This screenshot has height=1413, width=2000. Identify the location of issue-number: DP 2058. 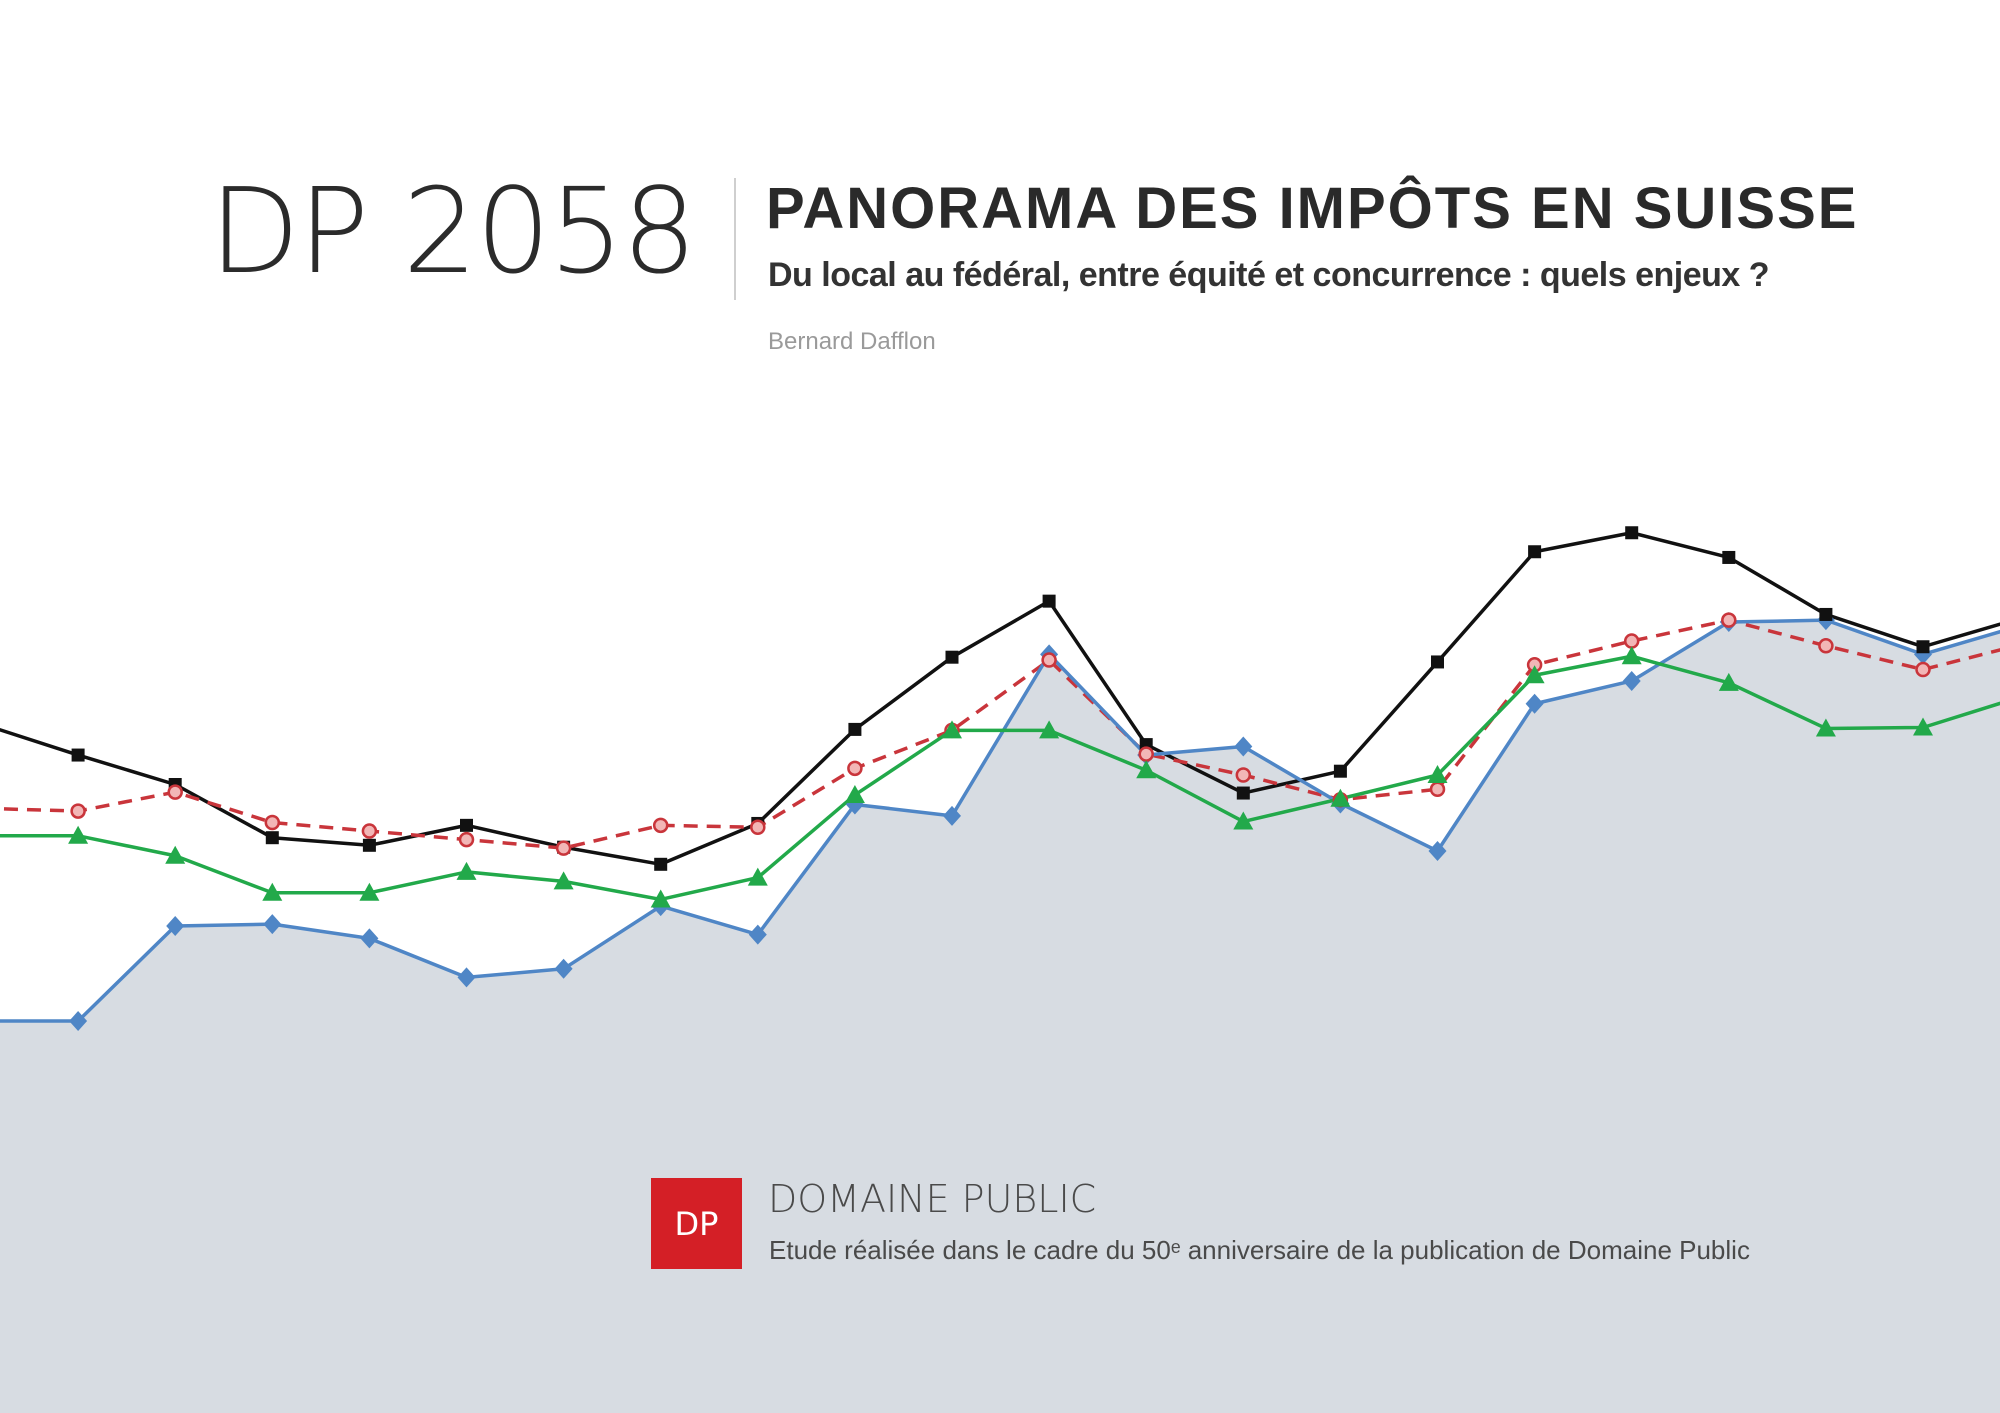
(453, 231).